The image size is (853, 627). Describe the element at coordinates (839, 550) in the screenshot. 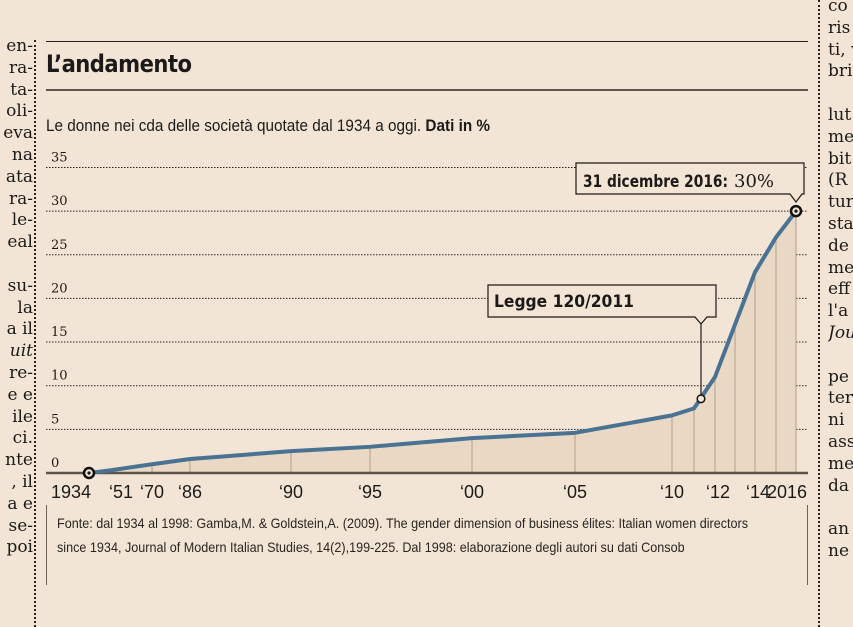

I see `article-right-line: ne` at that location.